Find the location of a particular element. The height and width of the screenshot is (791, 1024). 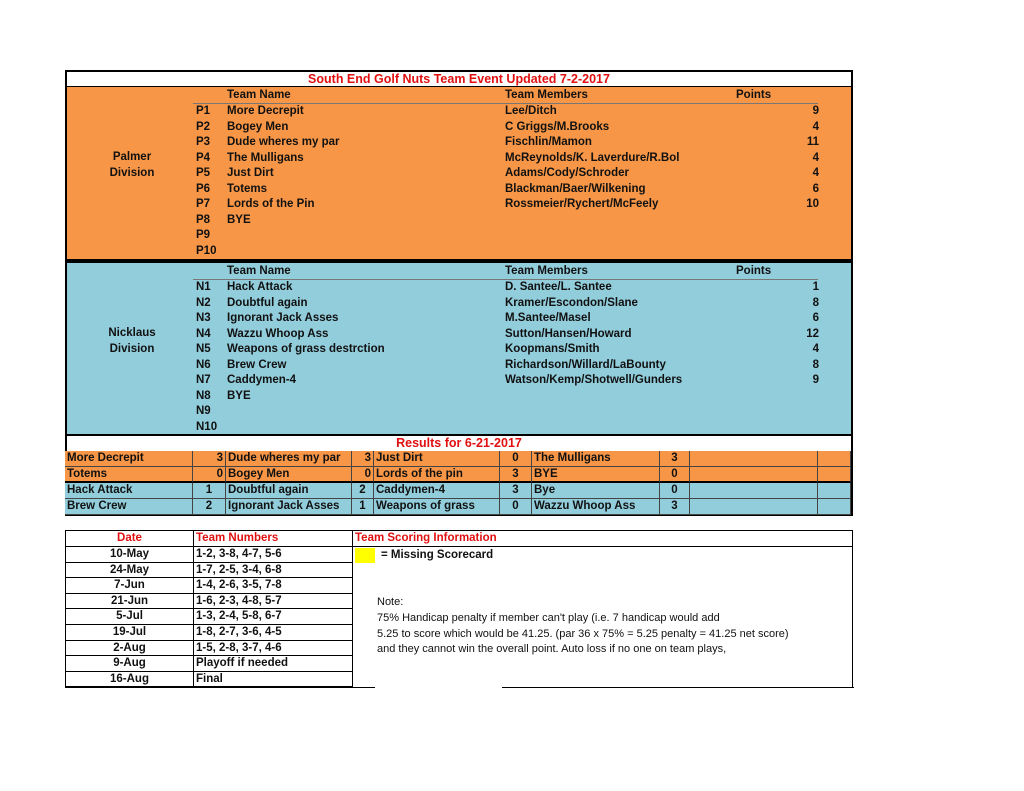

team-name: The Mulligans is located at coordinates (265, 157).